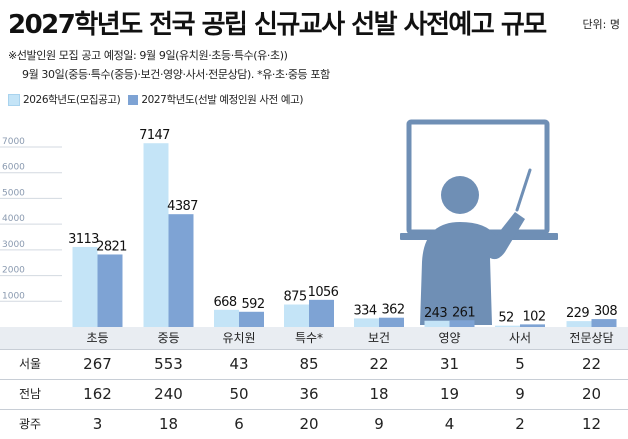 Image resolution: width=628 pixels, height=439 pixels. What do you see at coordinates (379, 338) in the screenshot?
I see `table-header-cell: 보건` at bounding box center [379, 338].